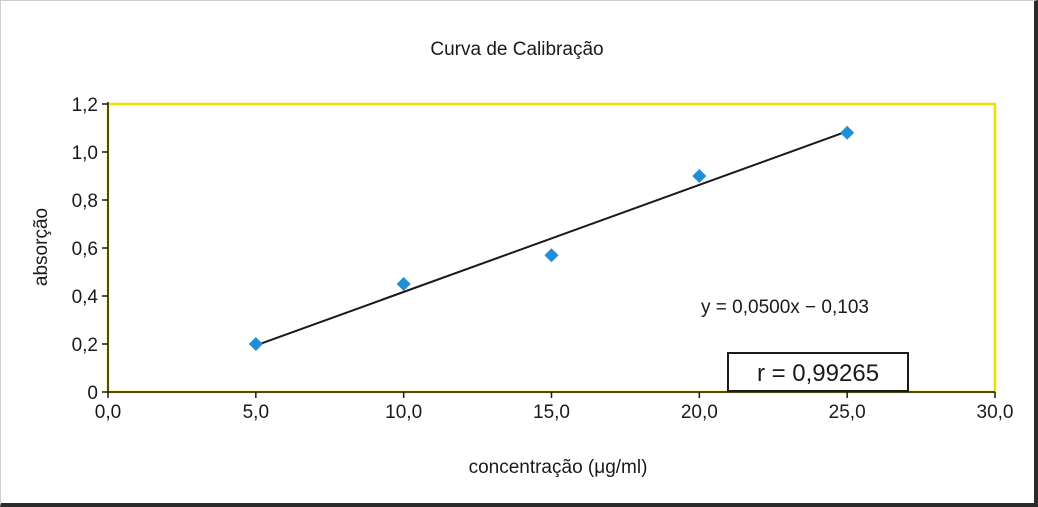 The height and width of the screenshot is (507, 1038). Describe the element at coordinates (995, 412) in the screenshot. I see `x-tick-label: 30,0` at that location.